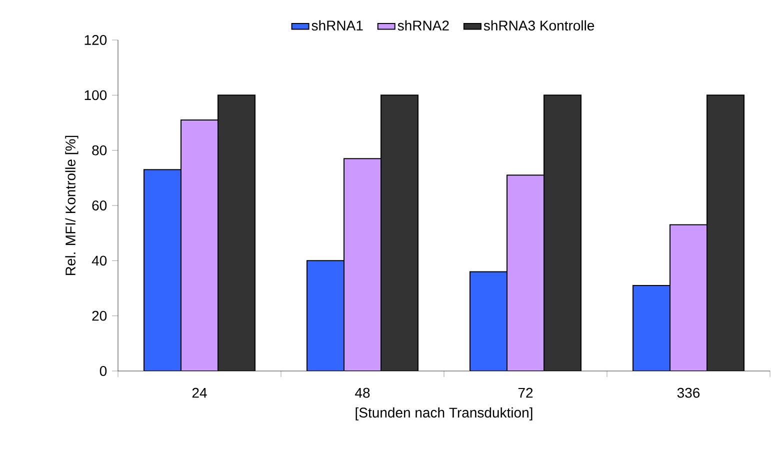 This screenshot has width=771, height=454. Describe the element at coordinates (199, 393) in the screenshot. I see `x-tick-label: 24` at that location.